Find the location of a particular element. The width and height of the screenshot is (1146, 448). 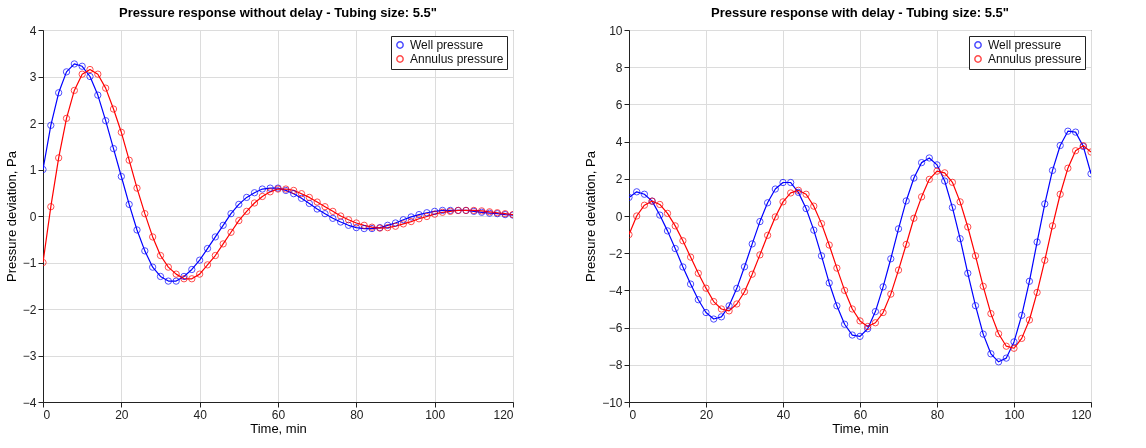

y-tick-label: 3 is located at coordinates (33, 77).